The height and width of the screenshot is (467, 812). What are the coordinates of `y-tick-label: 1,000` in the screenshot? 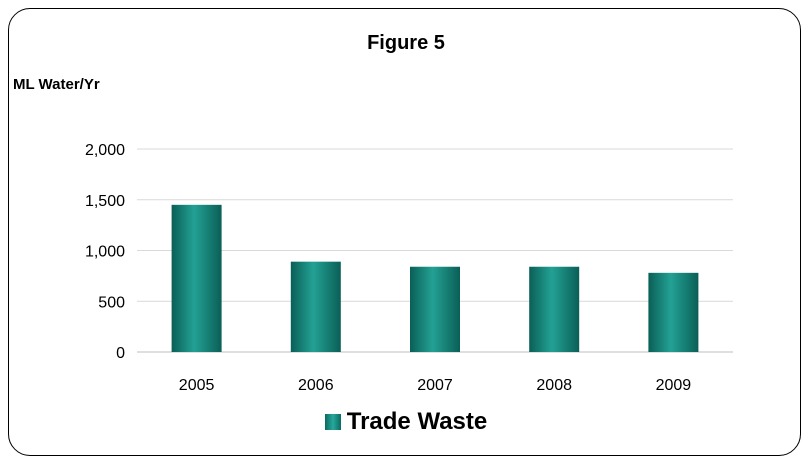 It's located at (105, 252).